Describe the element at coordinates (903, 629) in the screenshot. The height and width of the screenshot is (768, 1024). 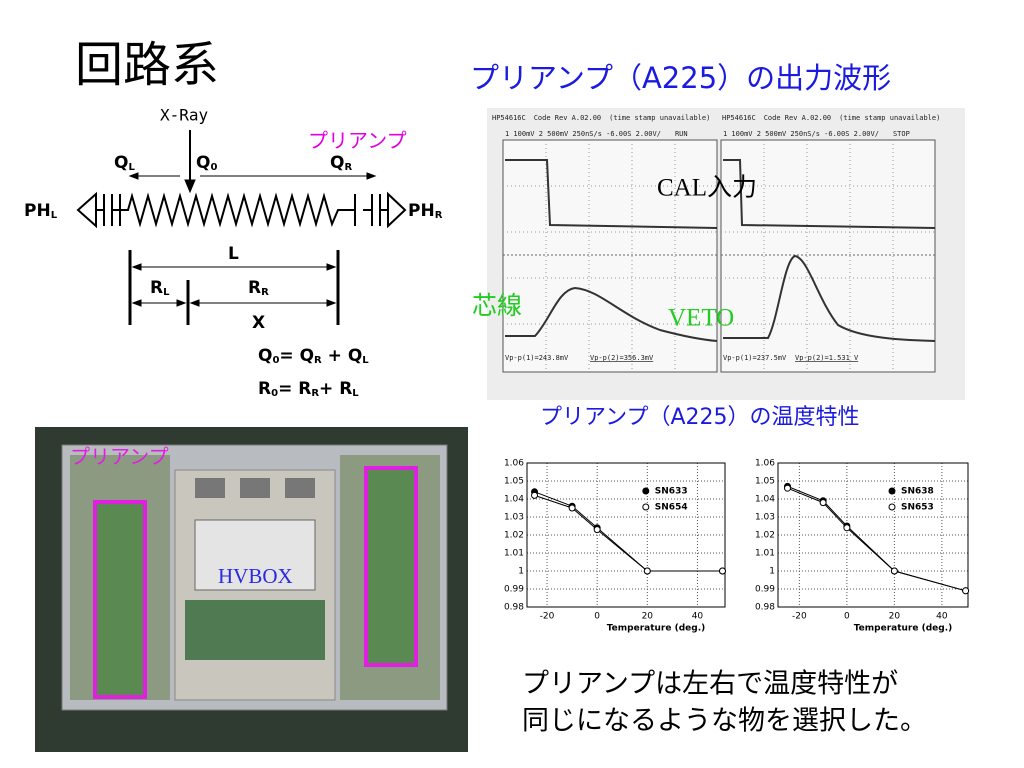
I see `x-axis-label: Temperature (deg.)` at that location.